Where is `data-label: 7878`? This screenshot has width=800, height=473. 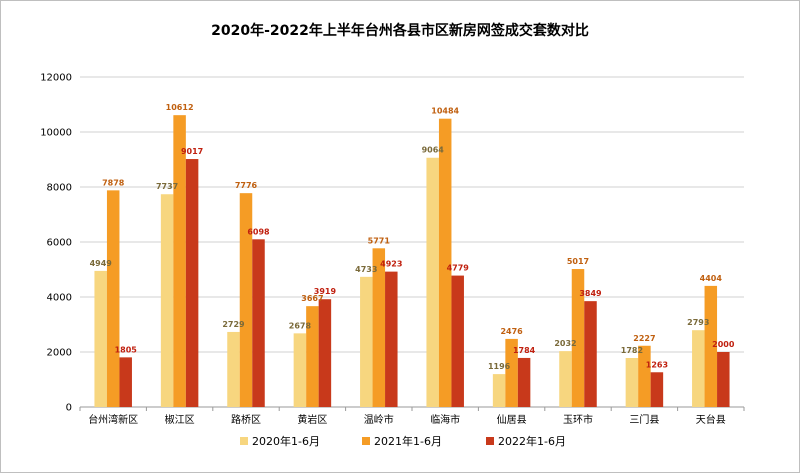
data-label: 7878 is located at coordinates (113, 182).